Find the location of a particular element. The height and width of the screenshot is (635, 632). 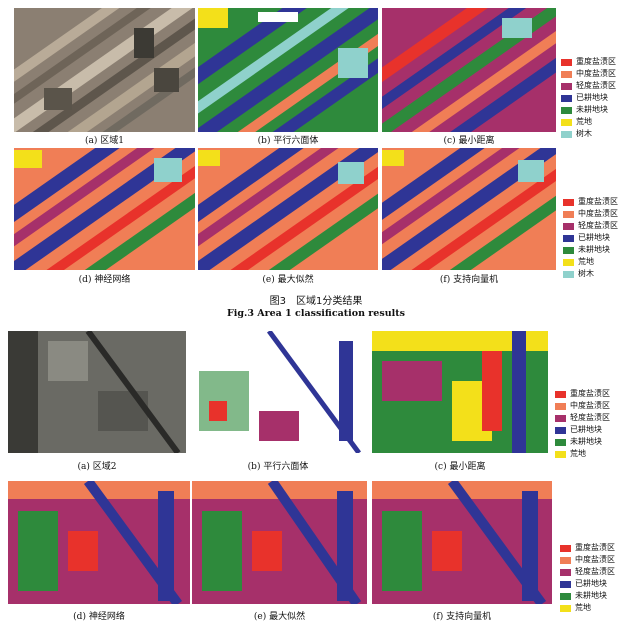

aerial-photo-area2 is located at coordinates (97, 392).